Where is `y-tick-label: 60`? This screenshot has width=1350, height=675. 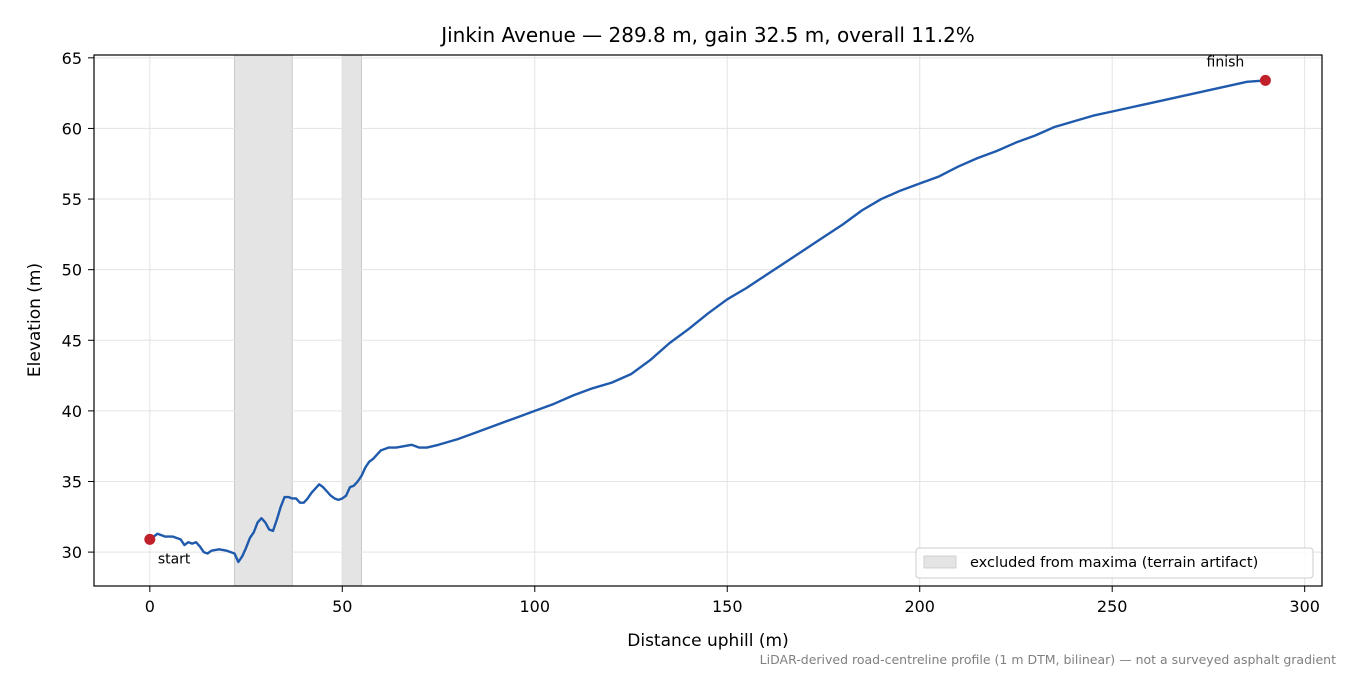 y-tick-label: 60 is located at coordinates (72, 128).